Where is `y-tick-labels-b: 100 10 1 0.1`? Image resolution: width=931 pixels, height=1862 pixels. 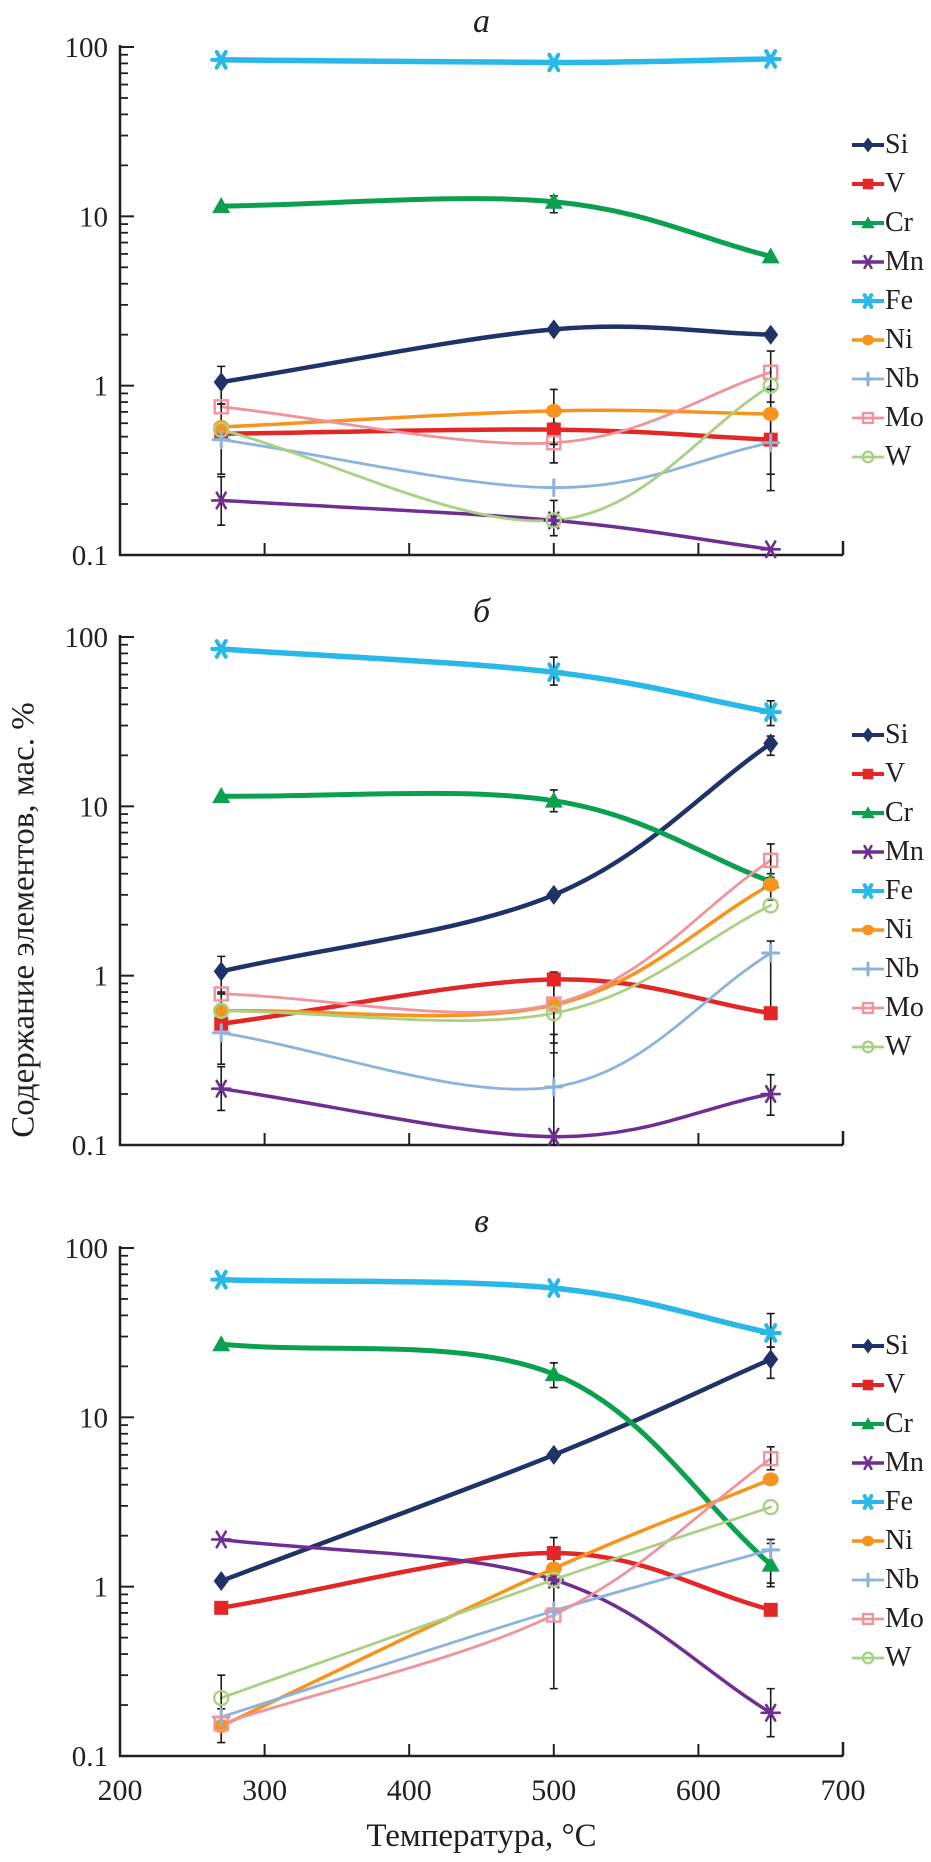
y-tick-labels-b: 100 10 1 0.1 is located at coordinates (87, 892).